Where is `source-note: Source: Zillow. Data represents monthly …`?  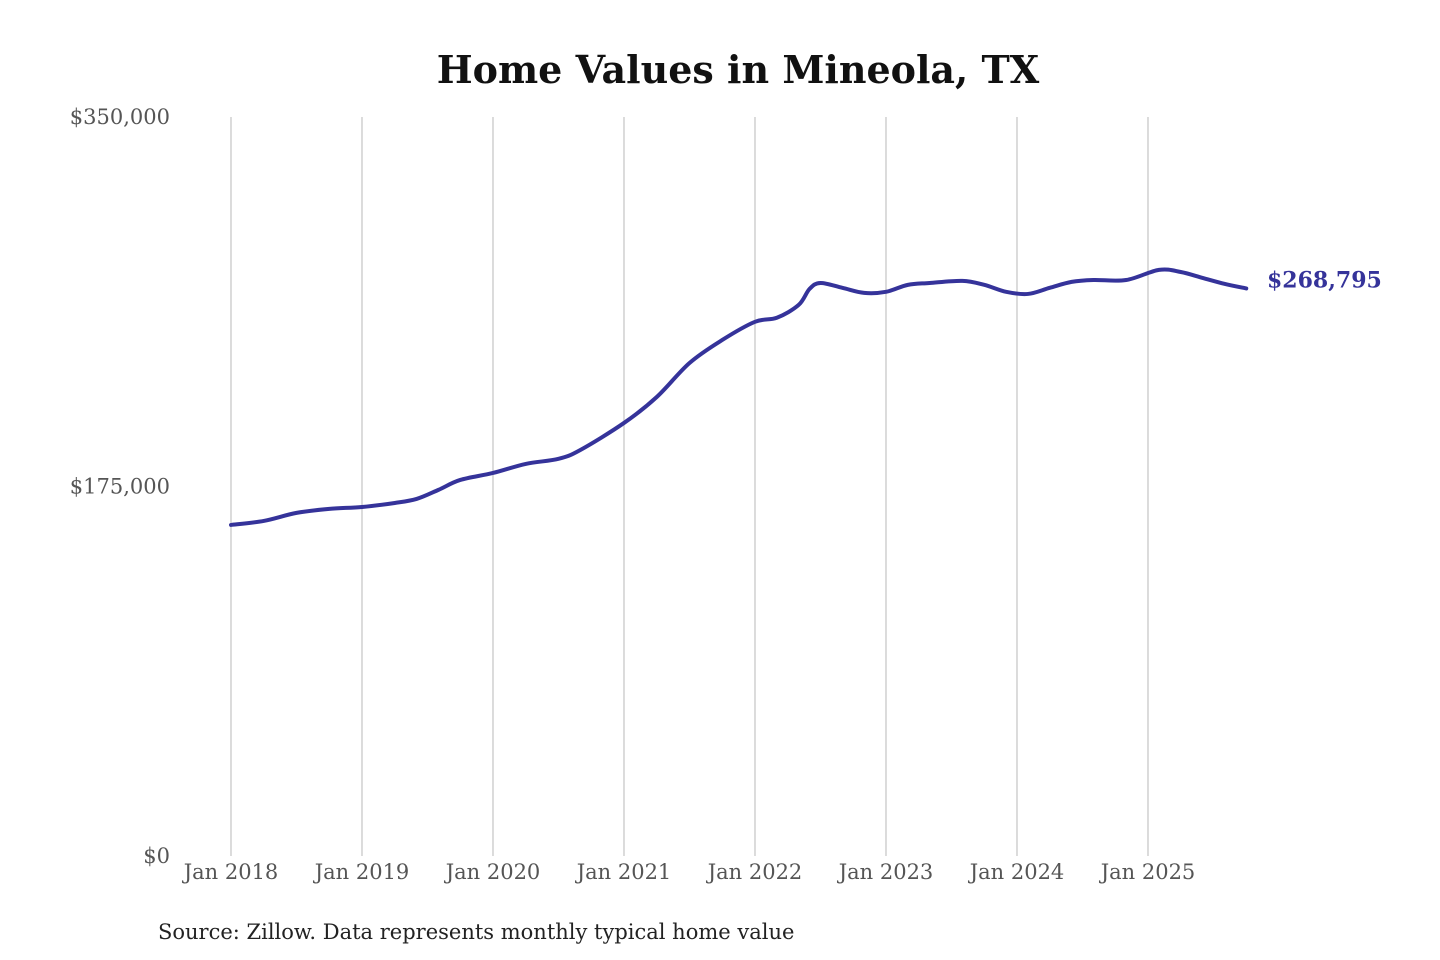
source-note: Source: Zillow. Data represents monthly … is located at coordinates (476, 932).